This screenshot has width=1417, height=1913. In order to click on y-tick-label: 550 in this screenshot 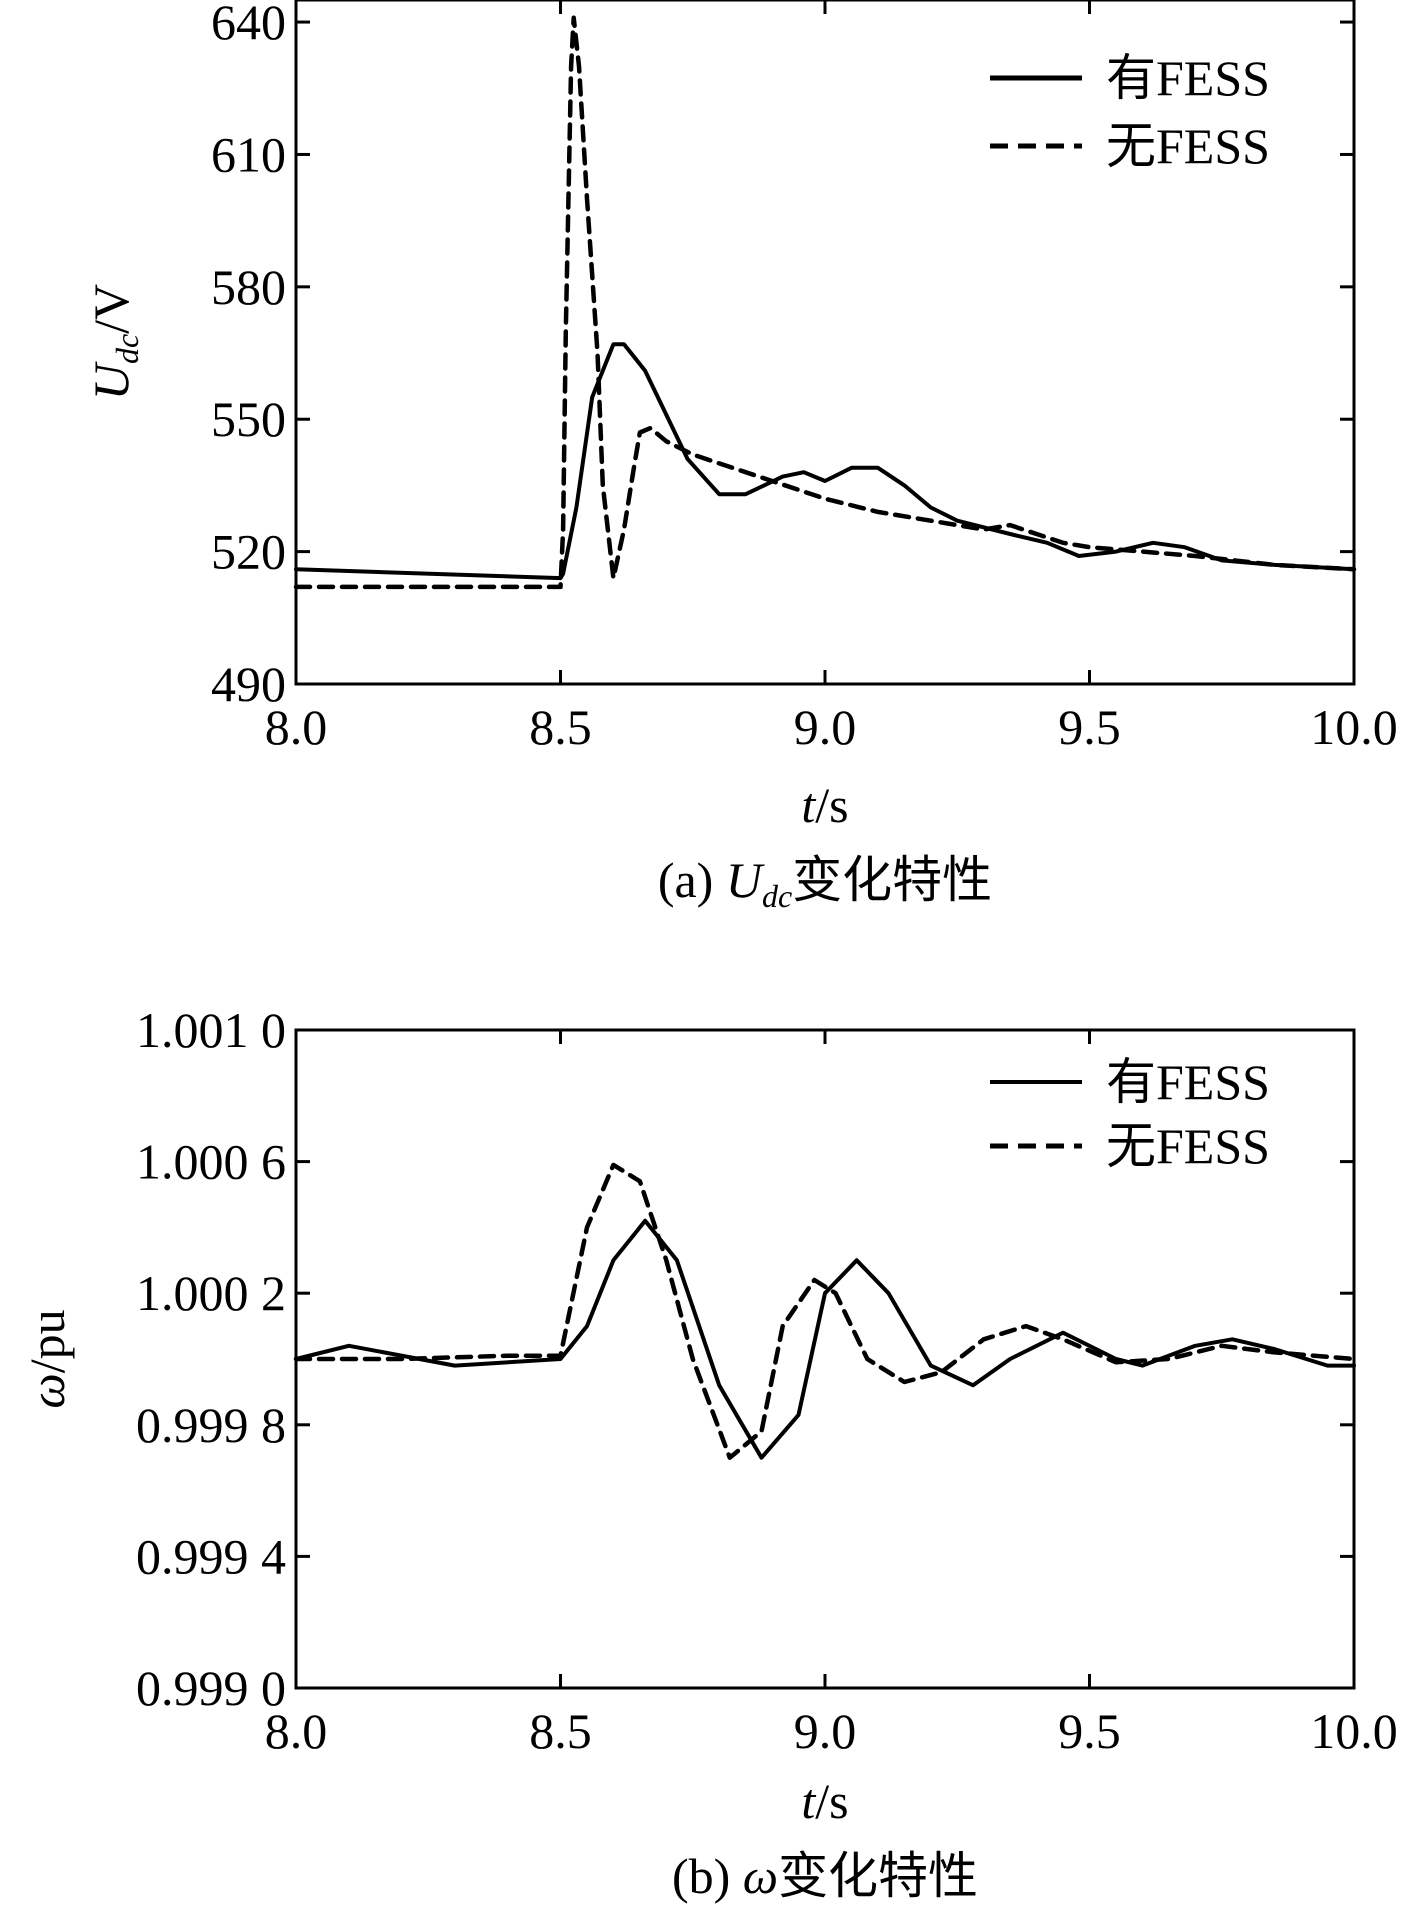, I will do `click(248, 419)`.